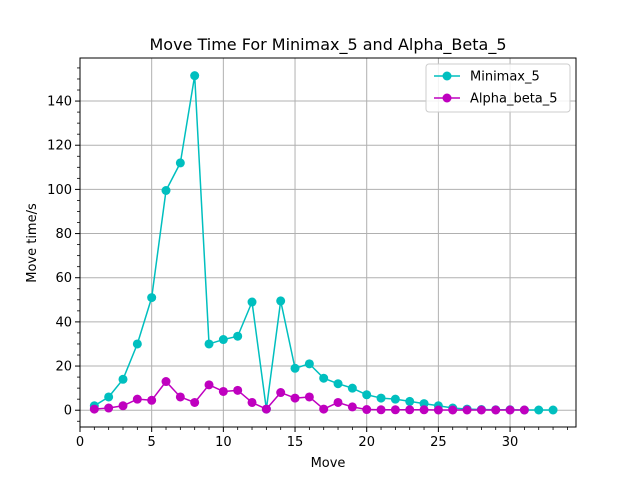  Describe the element at coordinates (63, 234) in the screenshot. I see `y-tick-label: 80` at that location.